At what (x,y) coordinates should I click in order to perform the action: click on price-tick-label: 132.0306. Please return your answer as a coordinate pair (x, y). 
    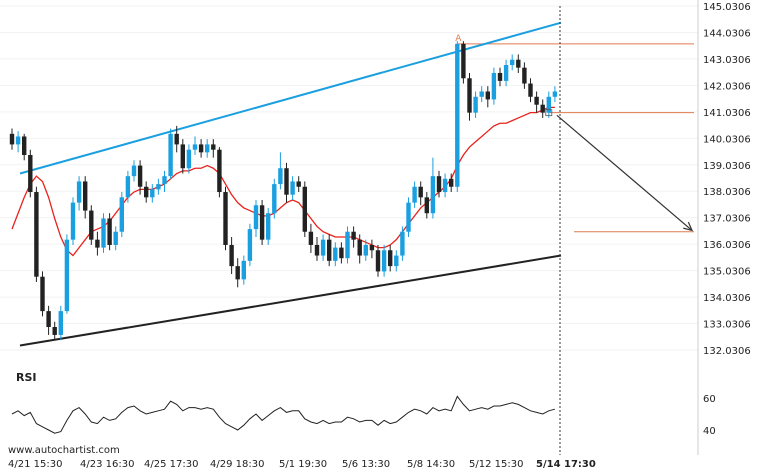
    Looking at the image, I should click on (727, 351).